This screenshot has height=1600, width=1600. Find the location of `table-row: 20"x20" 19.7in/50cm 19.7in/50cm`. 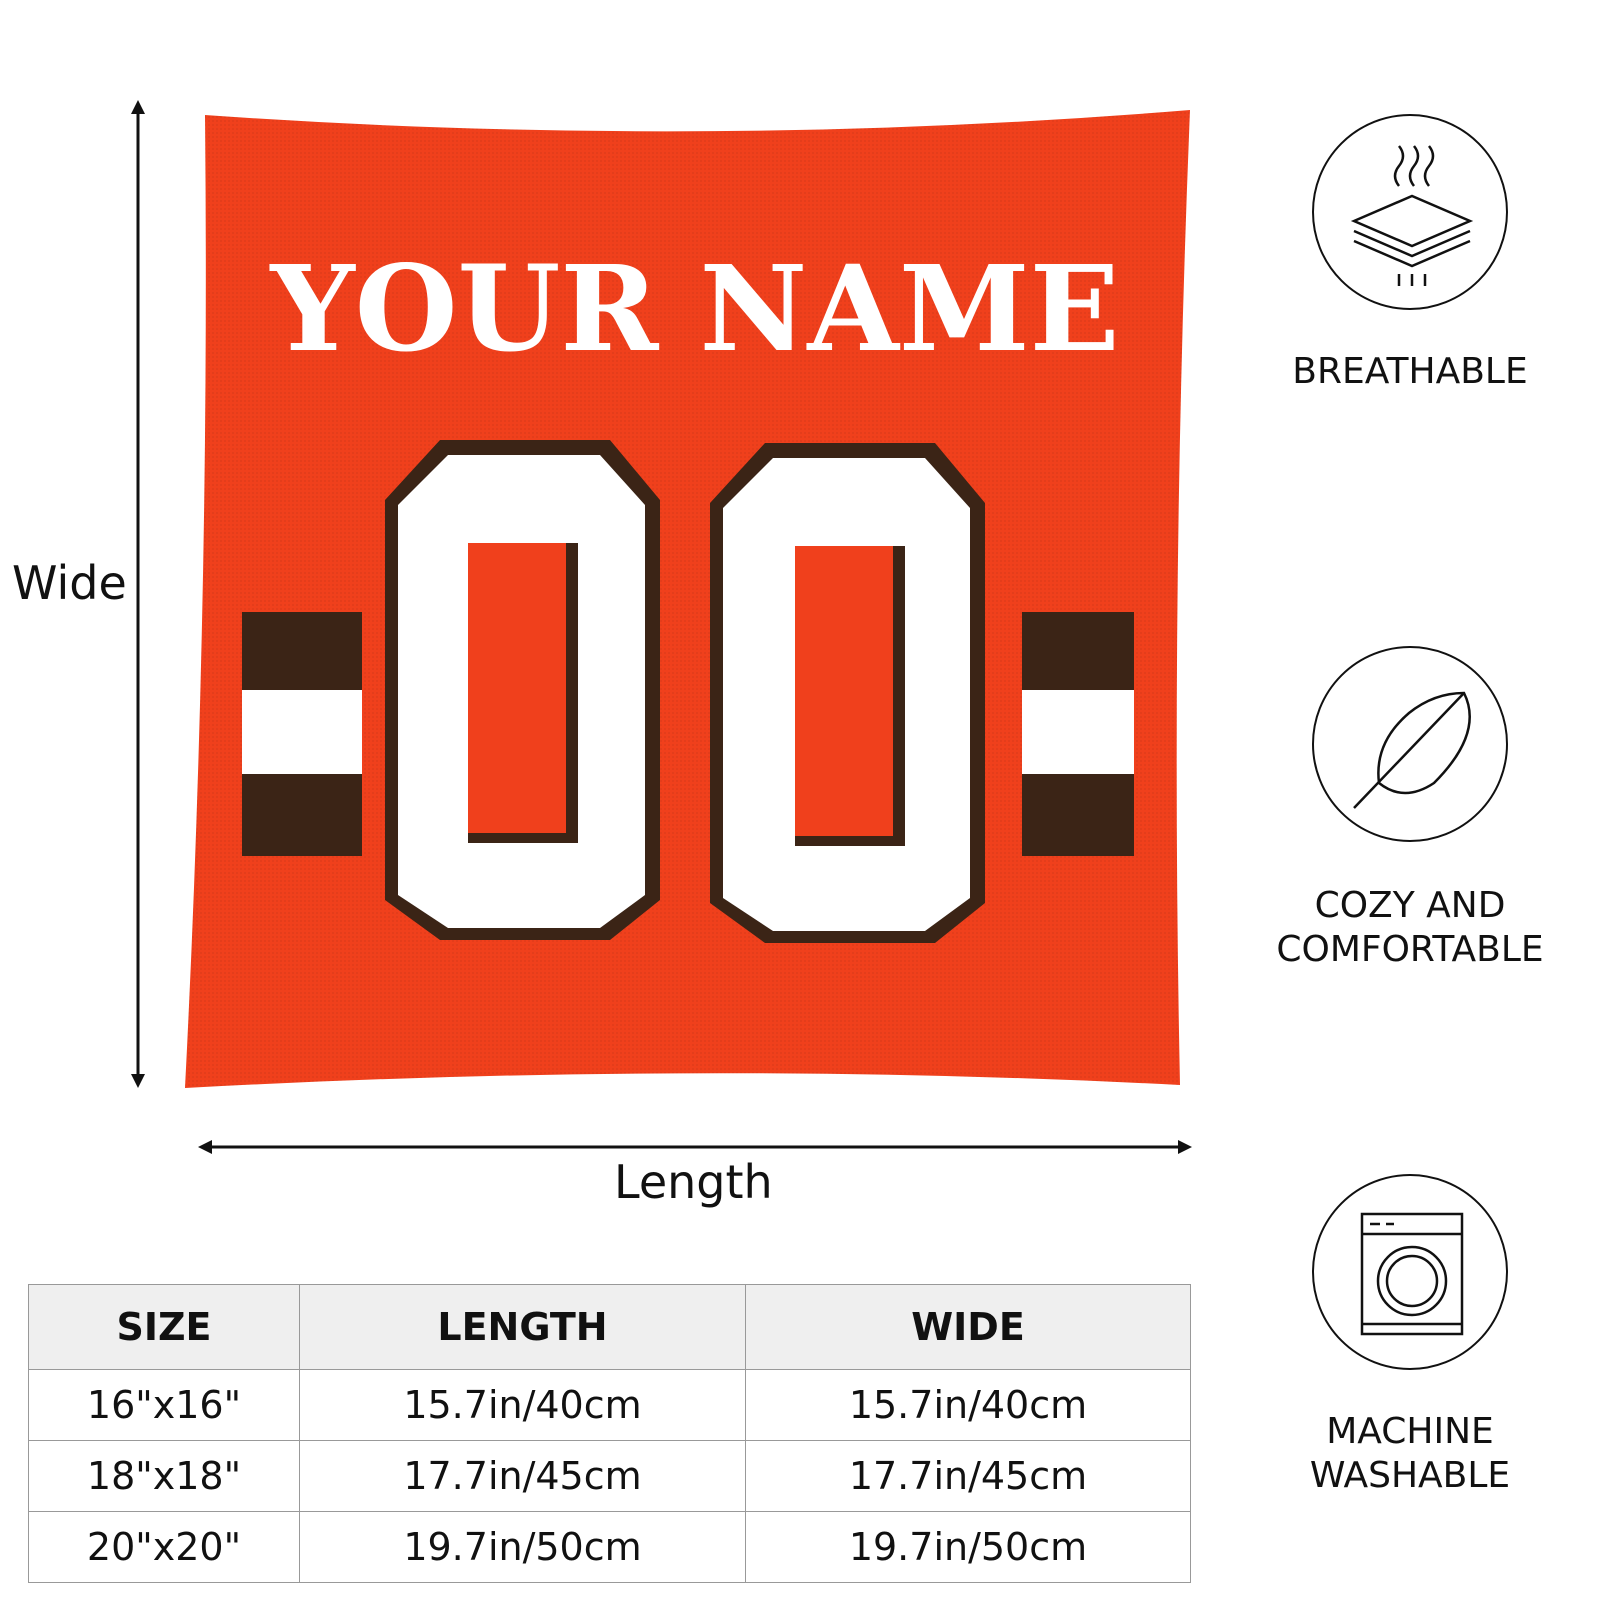

table-row: 20"x20" 19.7in/50cm 19.7in/50cm is located at coordinates (609, 1547).